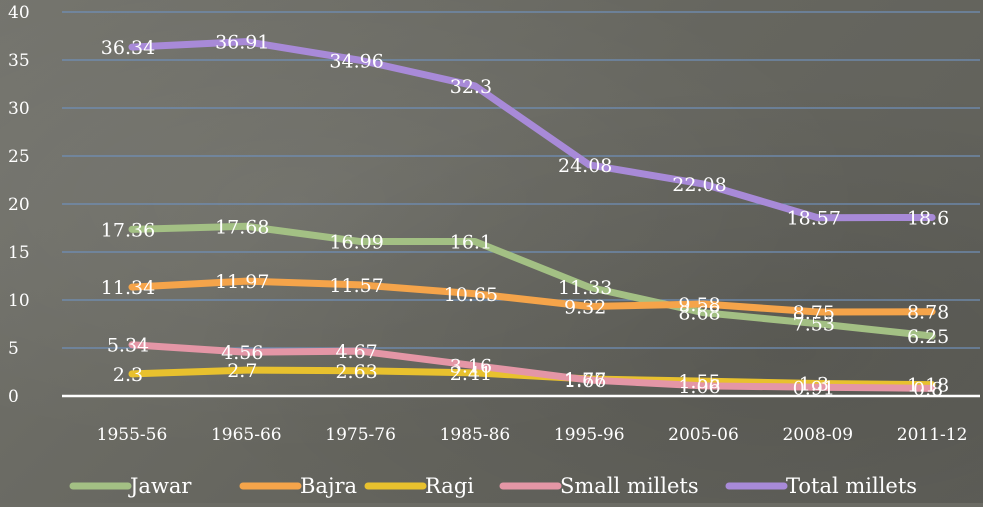 The height and width of the screenshot is (507, 983). What do you see at coordinates (928, 337) in the screenshot?
I see `data-label: 6.25` at bounding box center [928, 337].